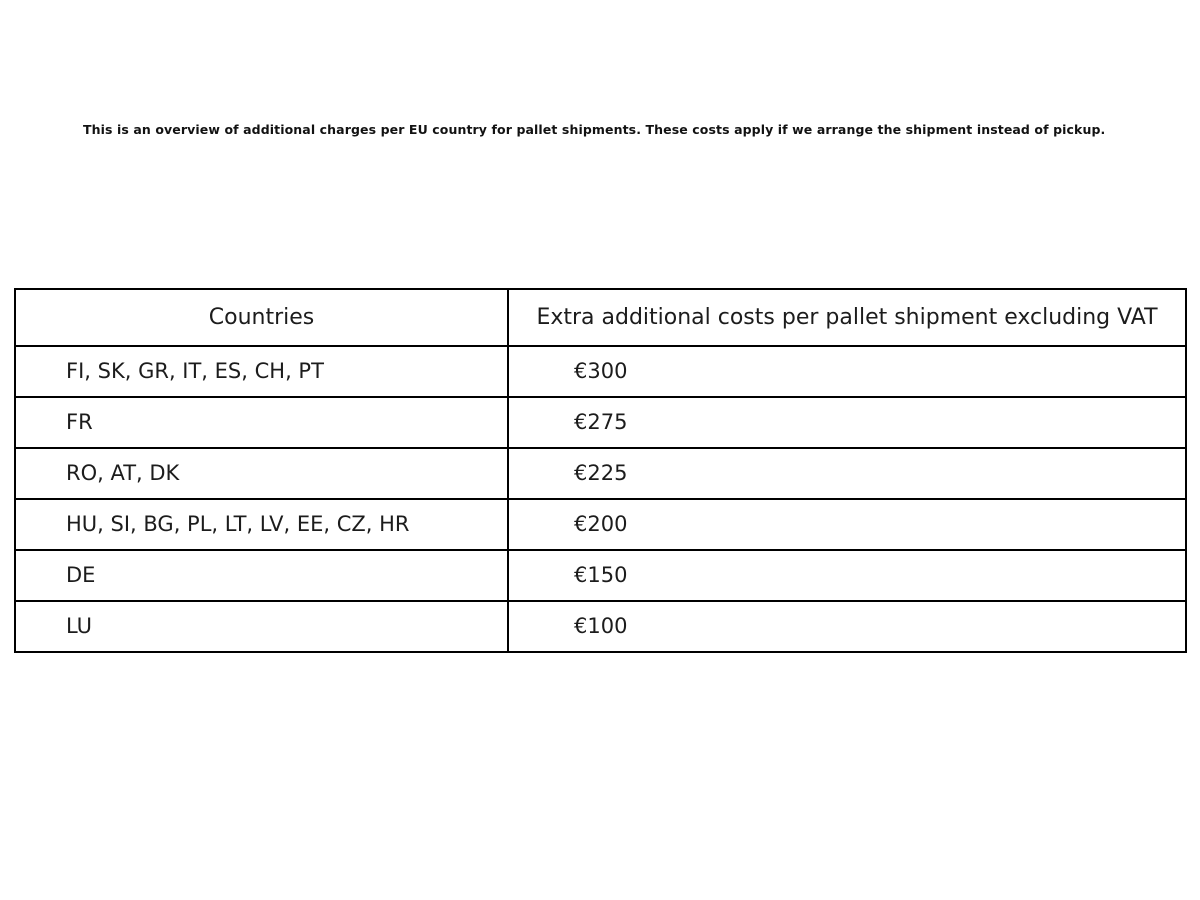  I want to click on table-row: HU, SI, BG, PL, LT, LV, EE, CZ, HR €200, so click(600, 524).